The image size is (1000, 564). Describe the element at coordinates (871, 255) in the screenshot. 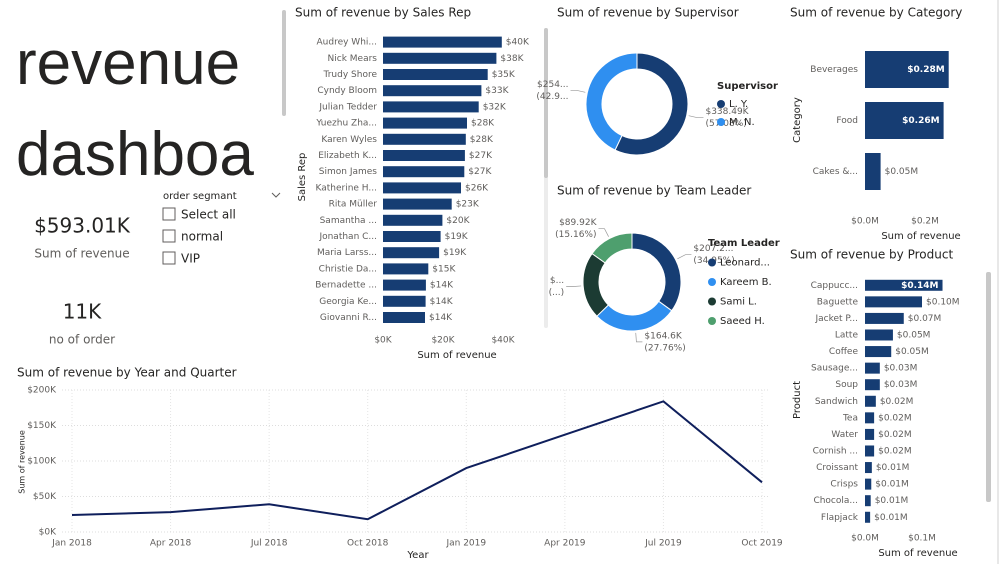

I see `chart-title: Sum of revenue by Product` at that location.